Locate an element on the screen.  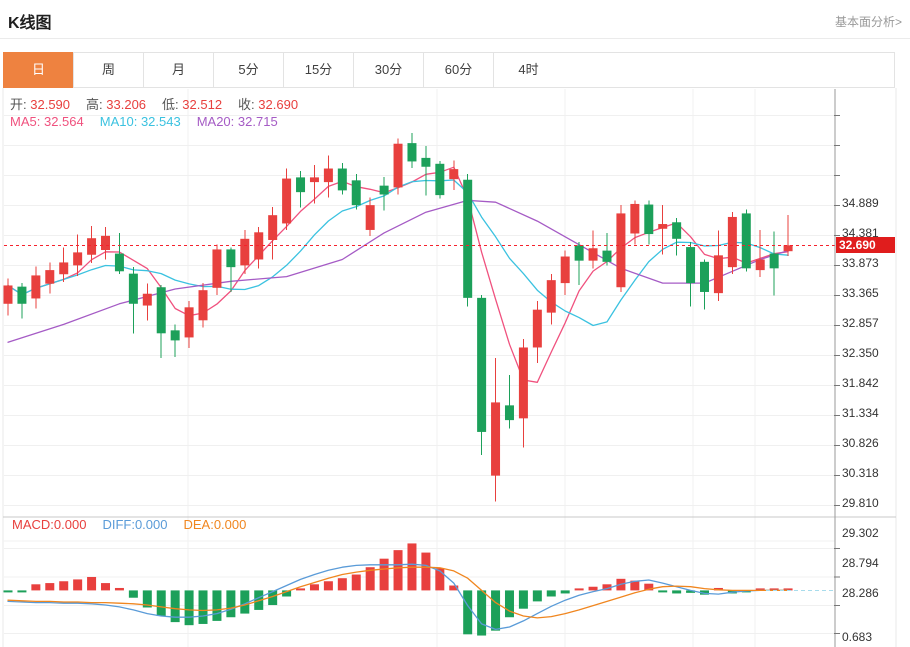
interval-tab-60min: 60分 is located at coordinates (458, 70).